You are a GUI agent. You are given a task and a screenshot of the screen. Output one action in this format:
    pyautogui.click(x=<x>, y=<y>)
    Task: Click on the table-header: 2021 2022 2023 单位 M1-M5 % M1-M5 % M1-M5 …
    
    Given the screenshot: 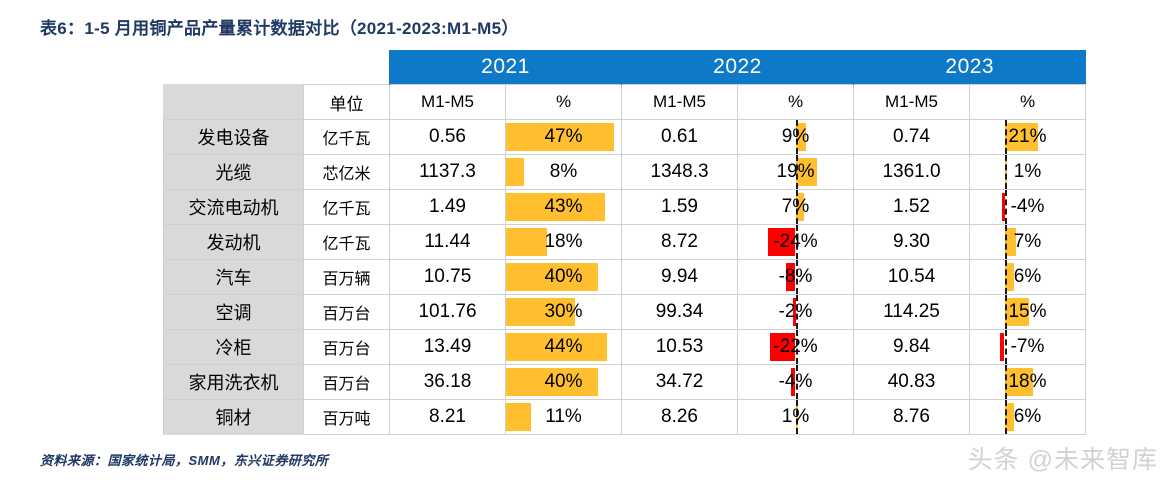 What is the action you would take?
    pyautogui.click(x=624, y=85)
    